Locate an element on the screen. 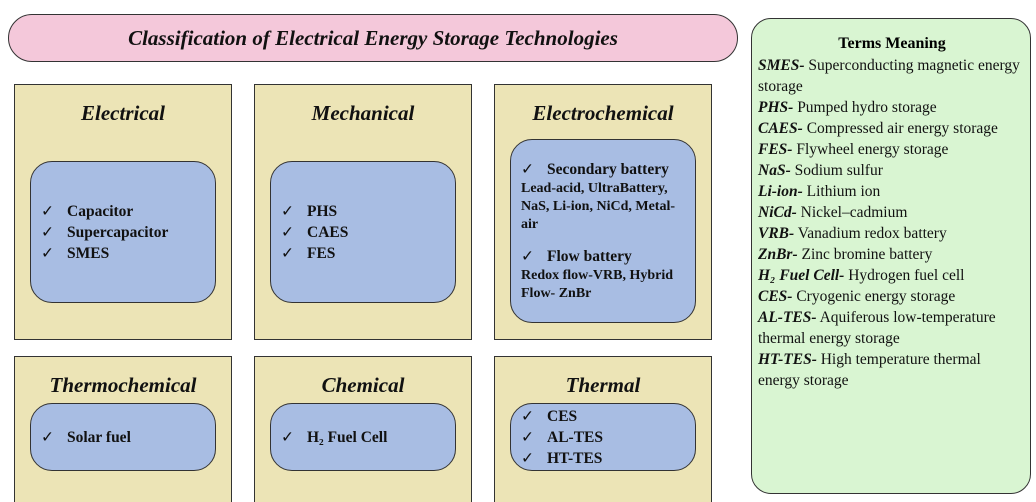 The height and width of the screenshot is (502, 1036). items-box: Capacitor Supercapacitor SMES is located at coordinates (123, 232).